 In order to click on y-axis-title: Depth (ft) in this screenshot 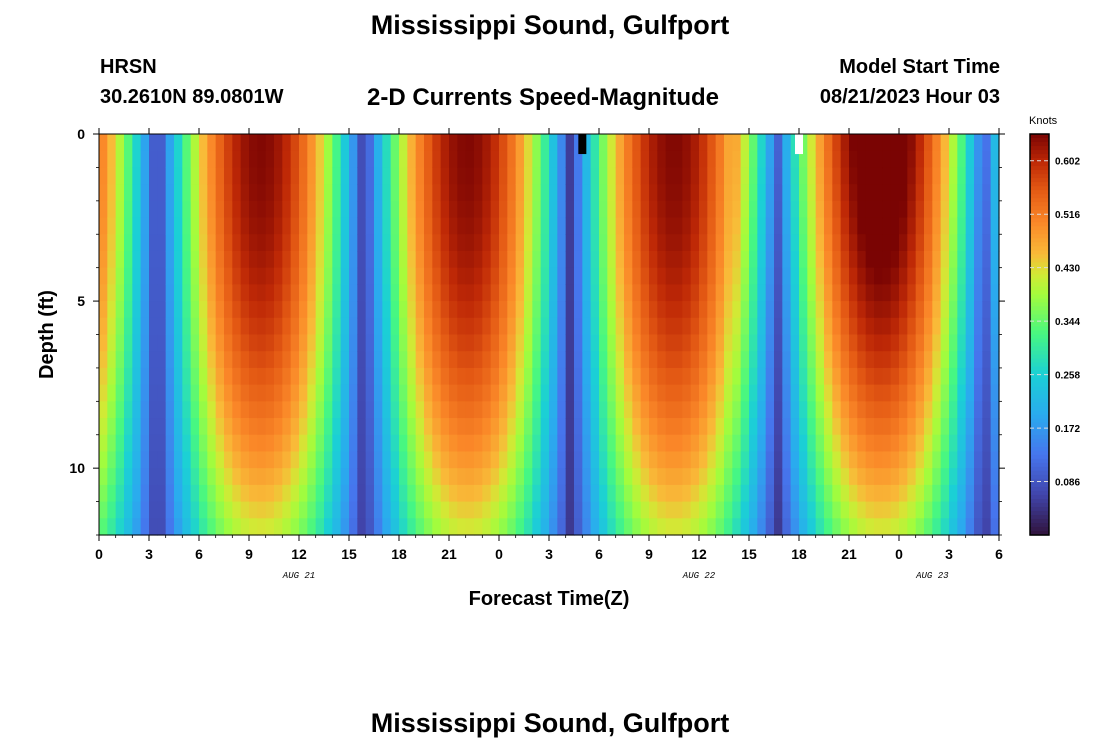, I will do `click(47, 334)`.